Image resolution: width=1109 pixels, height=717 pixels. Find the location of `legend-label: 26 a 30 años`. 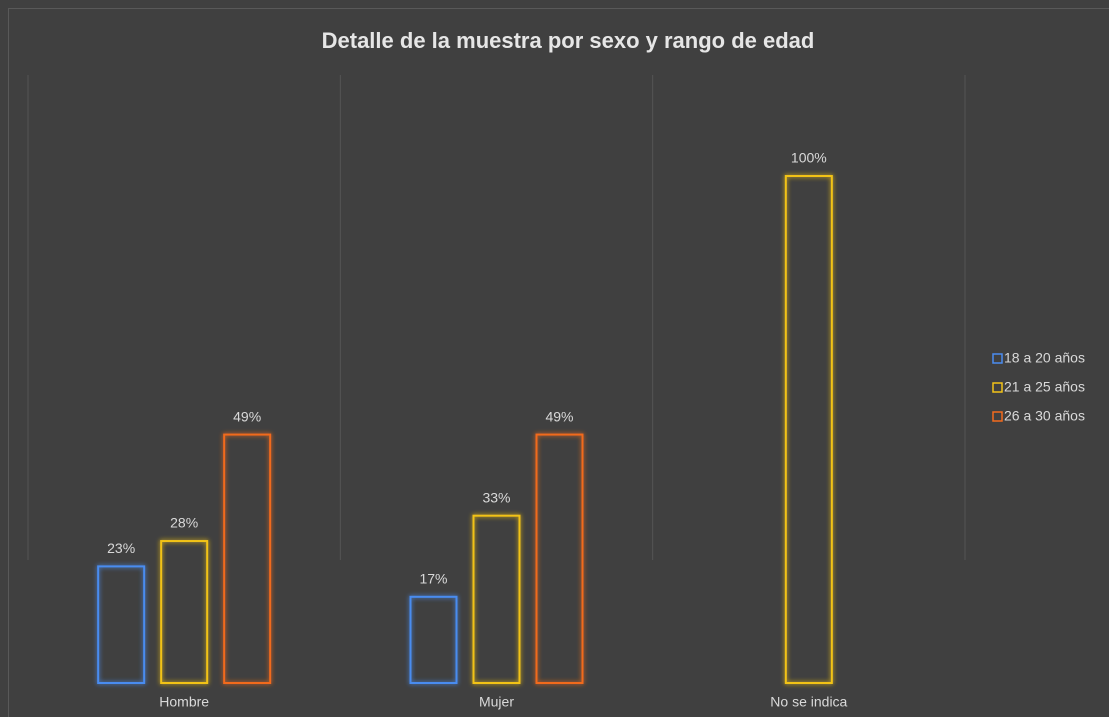

legend-label: 26 a 30 años is located at coordinates (1044, 416).